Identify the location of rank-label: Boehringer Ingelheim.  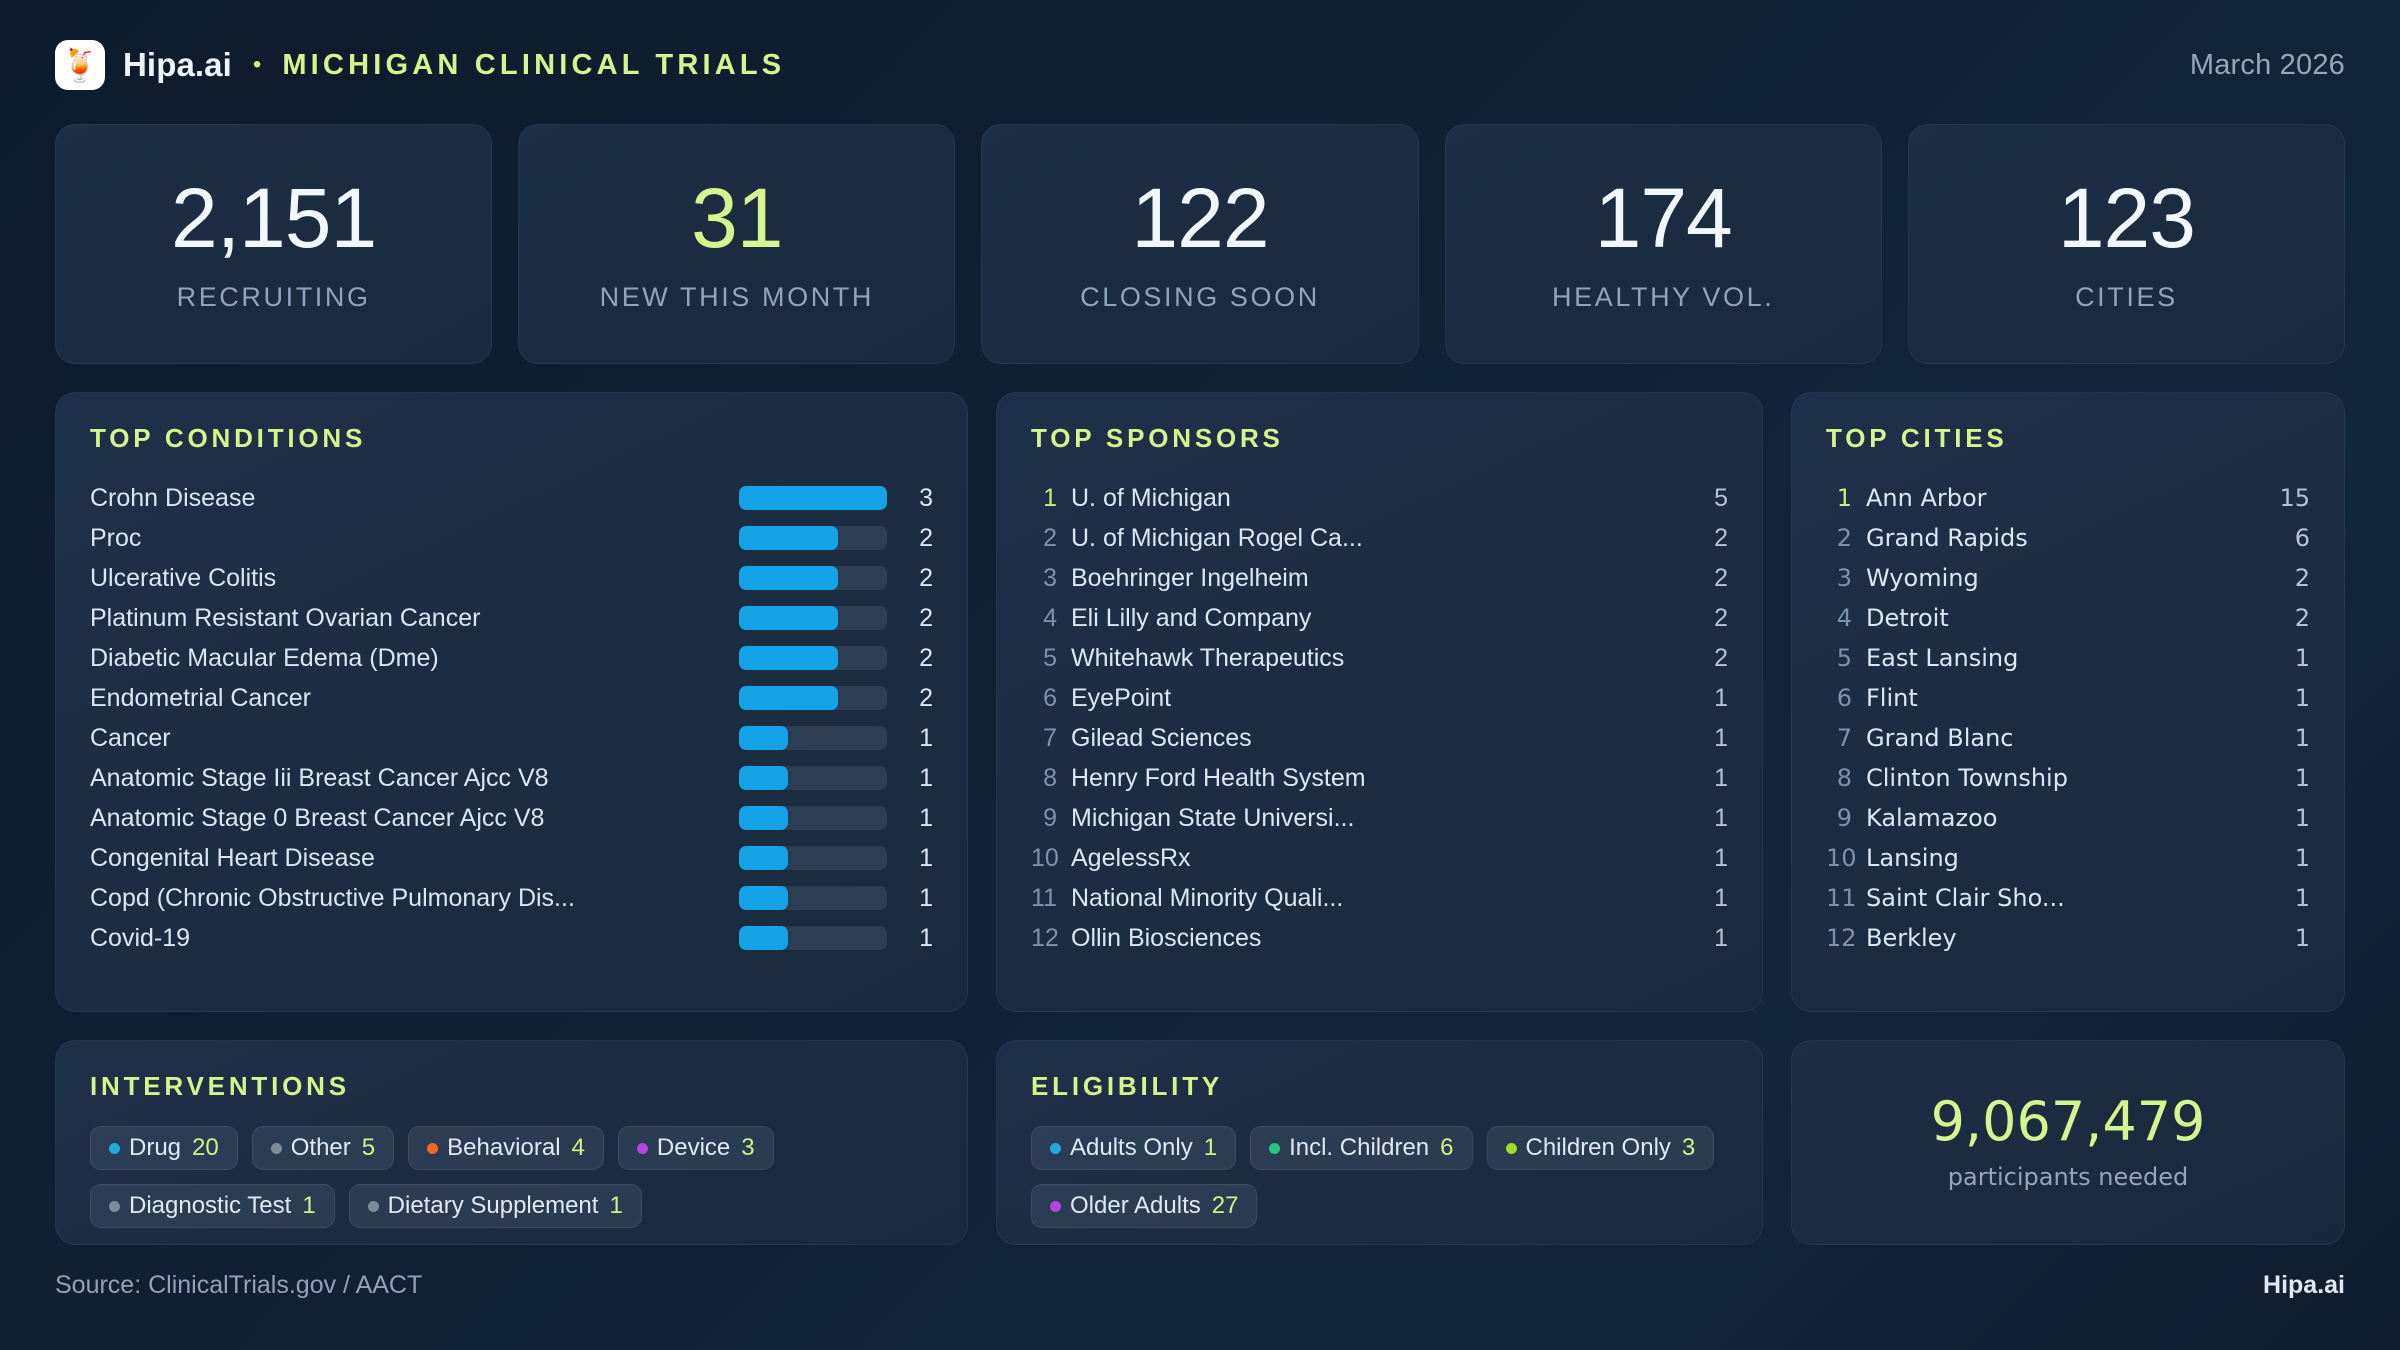
(1190, 577).